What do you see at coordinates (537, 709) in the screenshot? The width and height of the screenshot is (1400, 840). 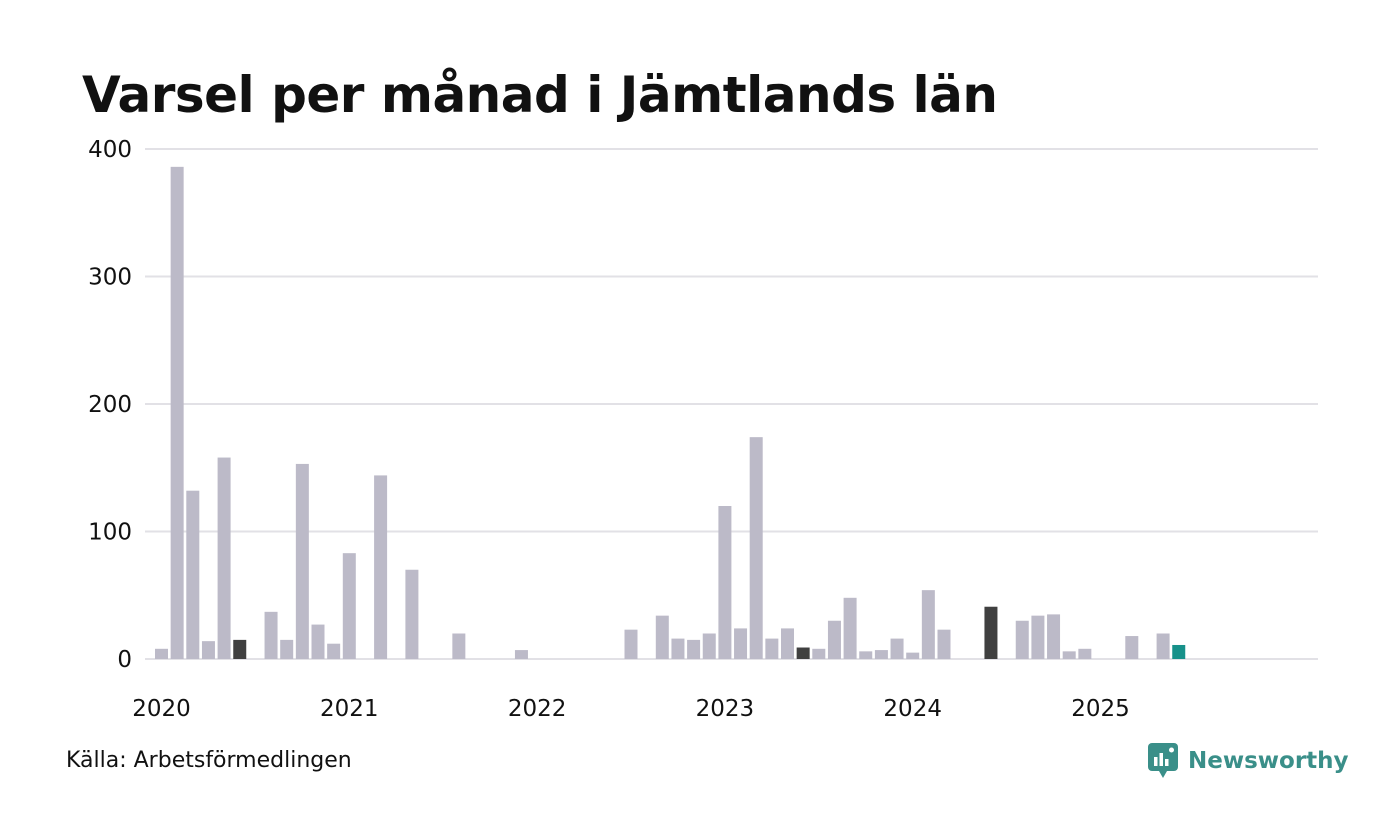 I see `x-tick-label: 2022` at bounding box center [537, 709].